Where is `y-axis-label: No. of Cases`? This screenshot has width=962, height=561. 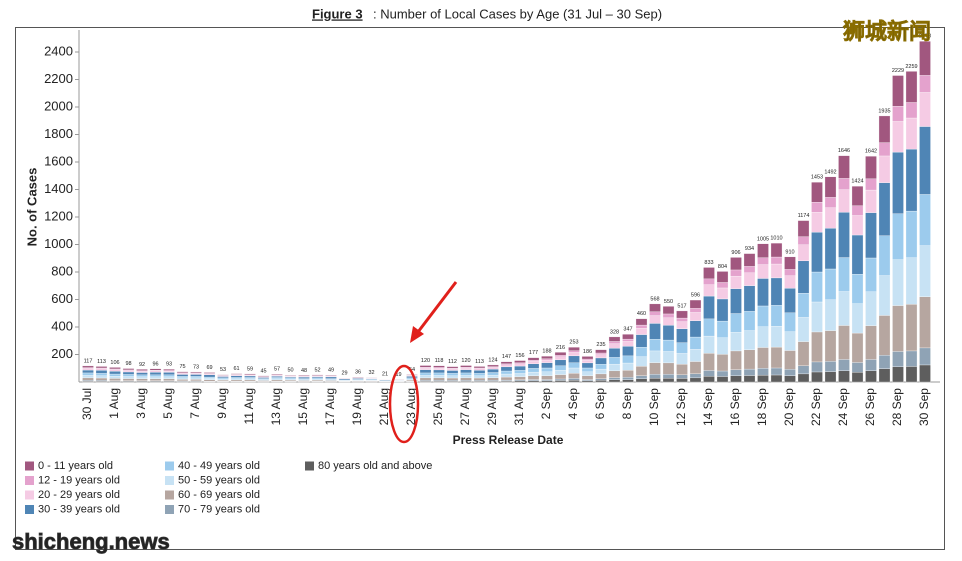
y-axis-label: No. of Cases is located at coordinates (31, 207).